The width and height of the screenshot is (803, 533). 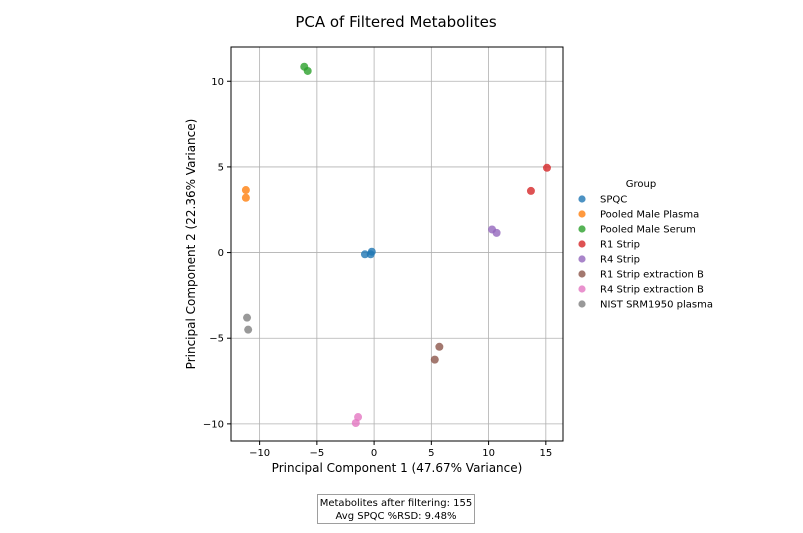 I want to click on x-tick-label: −5, so click(x=316, y=453).